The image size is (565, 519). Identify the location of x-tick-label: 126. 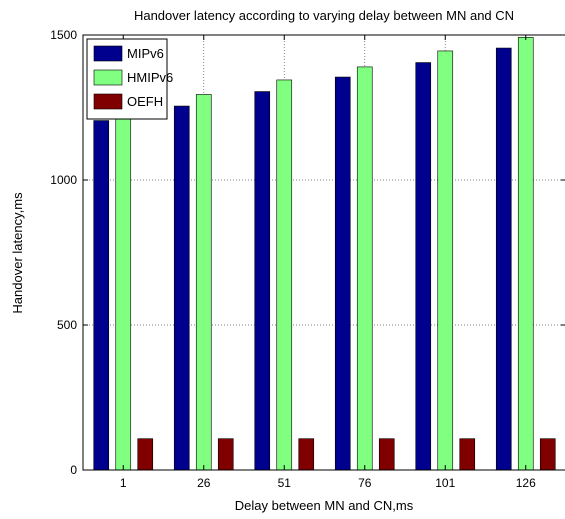
(526, 483).